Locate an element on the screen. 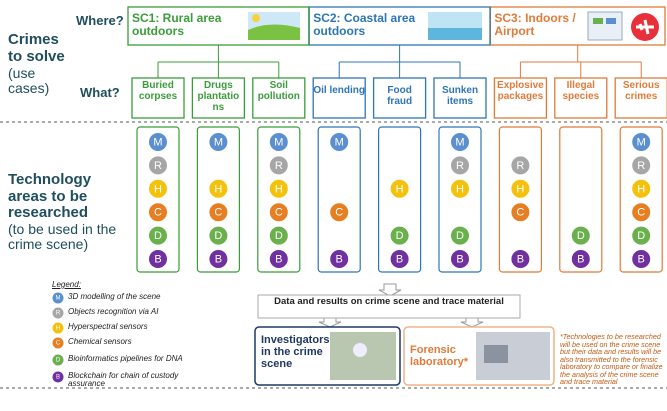 This screenshot has height=411, width=667. use-case-label: Sunken items is located at coordinates (460, 96).